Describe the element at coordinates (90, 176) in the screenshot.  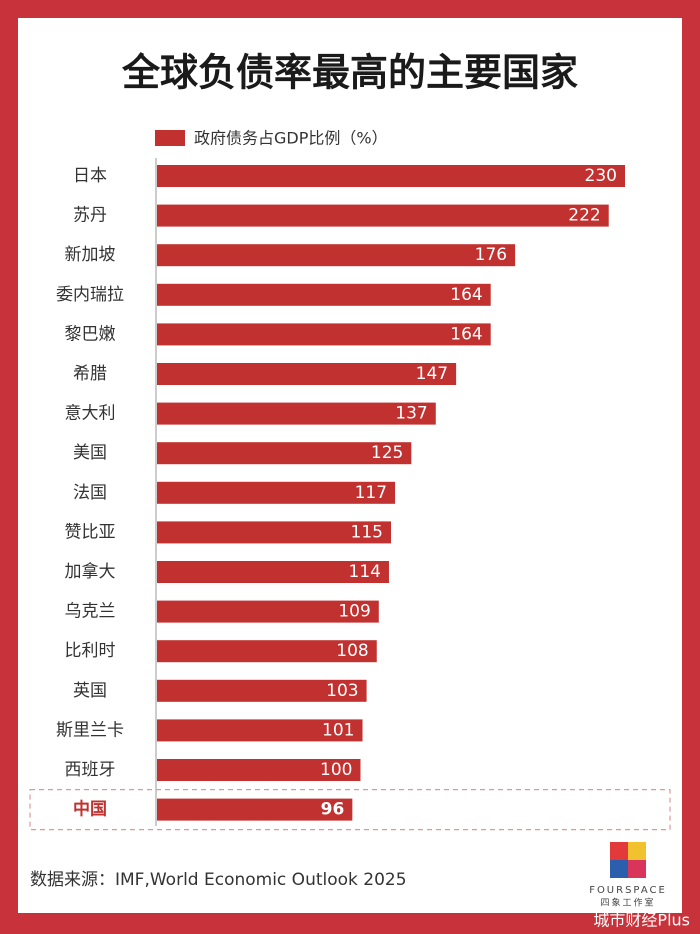
I see `category-label: 日本` at that location.